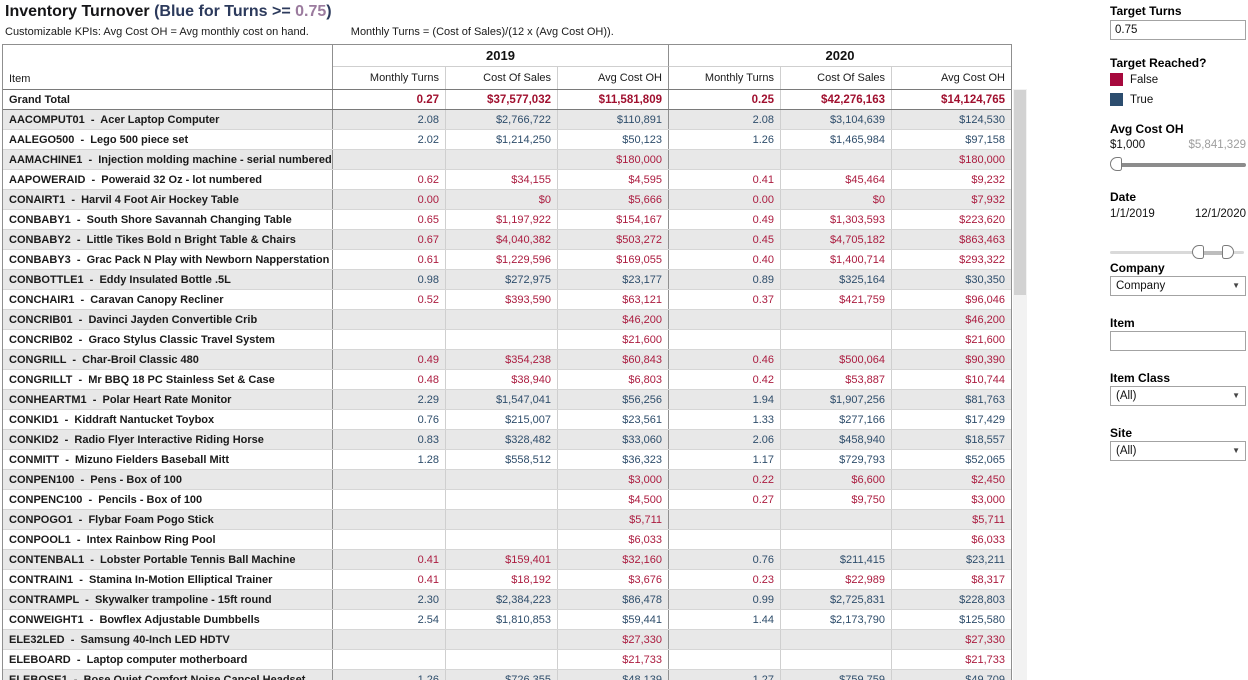 The width and height of the screenshot is (1248, 680). What do you see at coordinates (168, 419) in the screenshot?
I see `item-cell: CONKID1 - Kiddraft Nantucket Toybox` at bounding box center [168, 419].